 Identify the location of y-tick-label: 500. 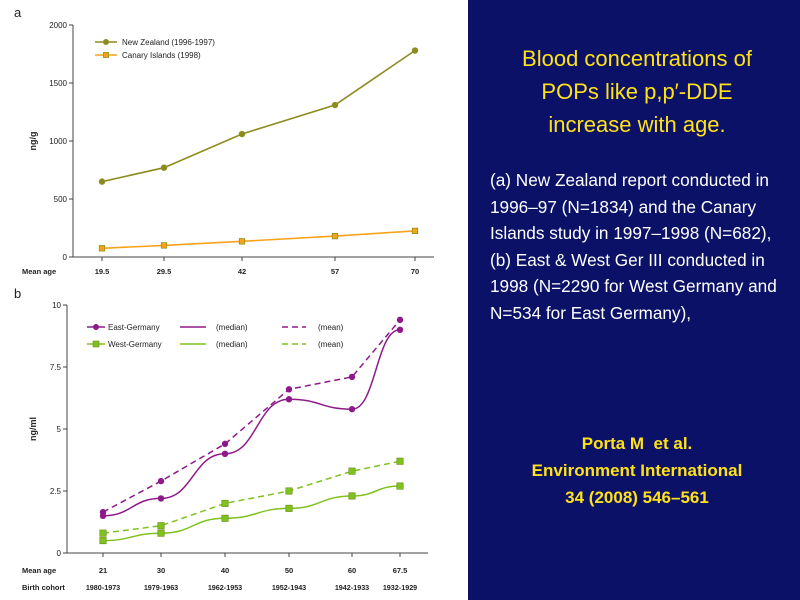
(61, 199).